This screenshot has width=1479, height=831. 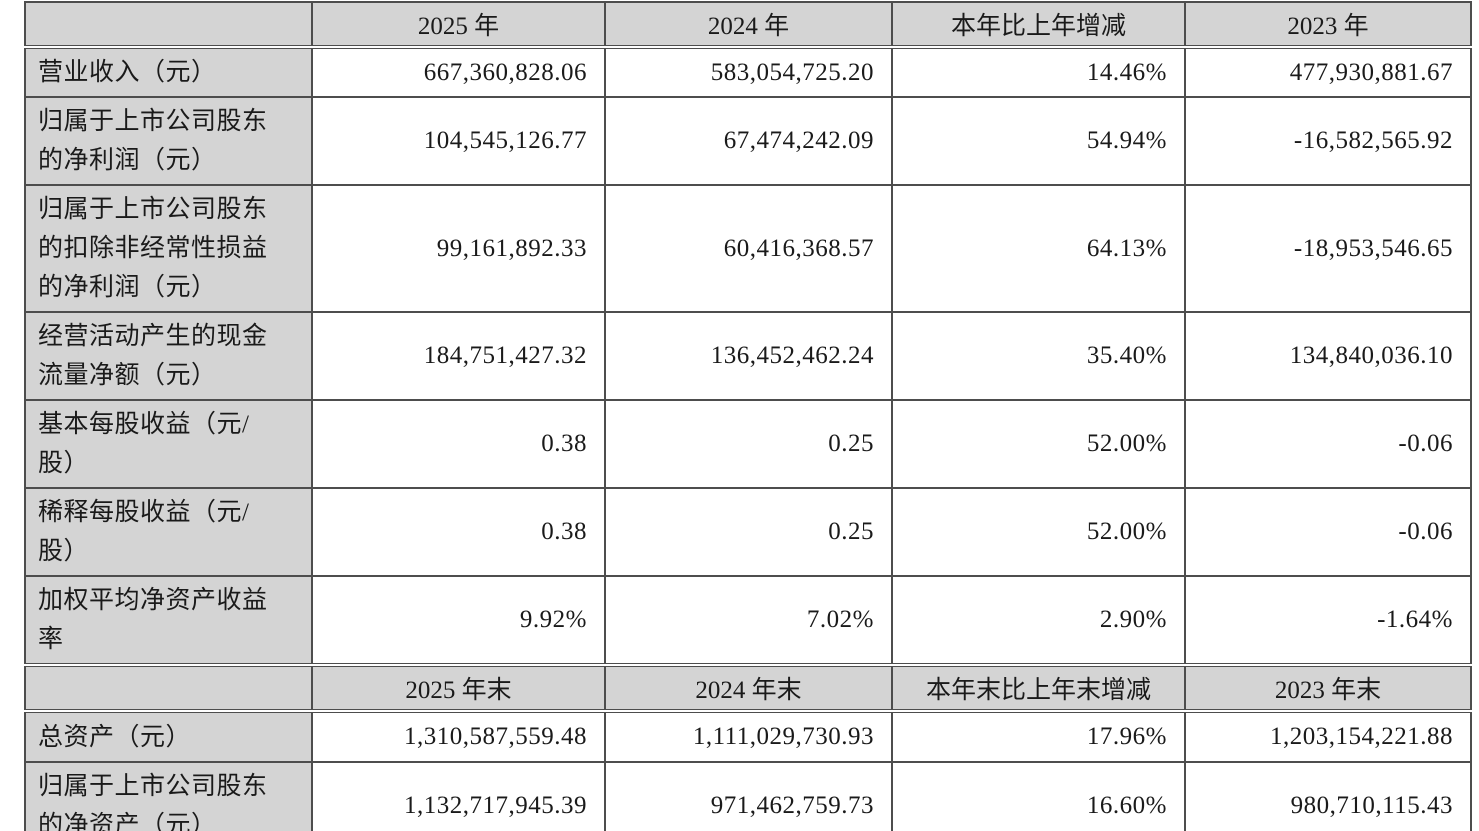 I want to click on col-header-2025: 2025 年, so click(x=458, y=25).